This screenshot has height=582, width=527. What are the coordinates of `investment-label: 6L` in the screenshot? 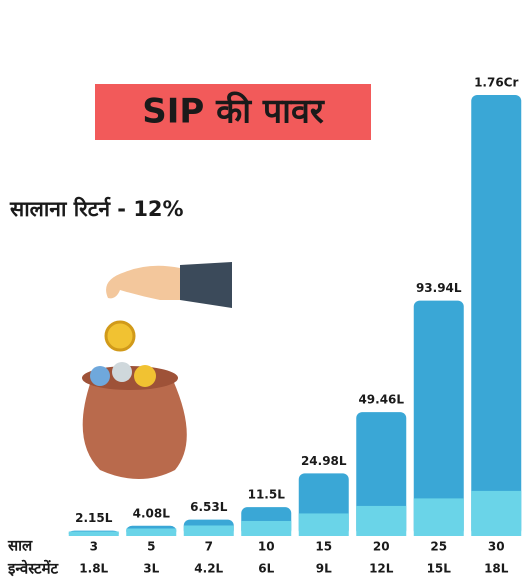 It's located at (266, 569).